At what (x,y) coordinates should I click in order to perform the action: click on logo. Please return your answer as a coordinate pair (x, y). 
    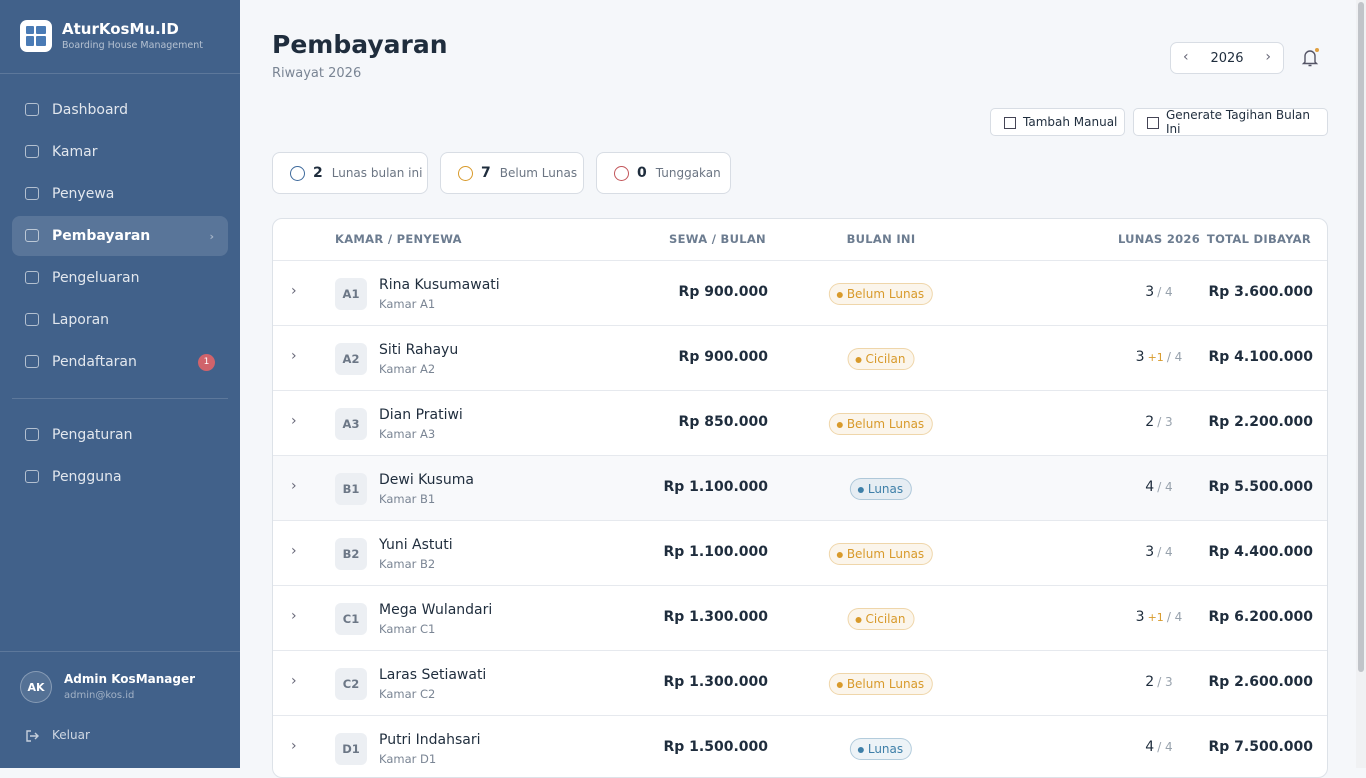
    Looking at the image, I should click on (36, 36).